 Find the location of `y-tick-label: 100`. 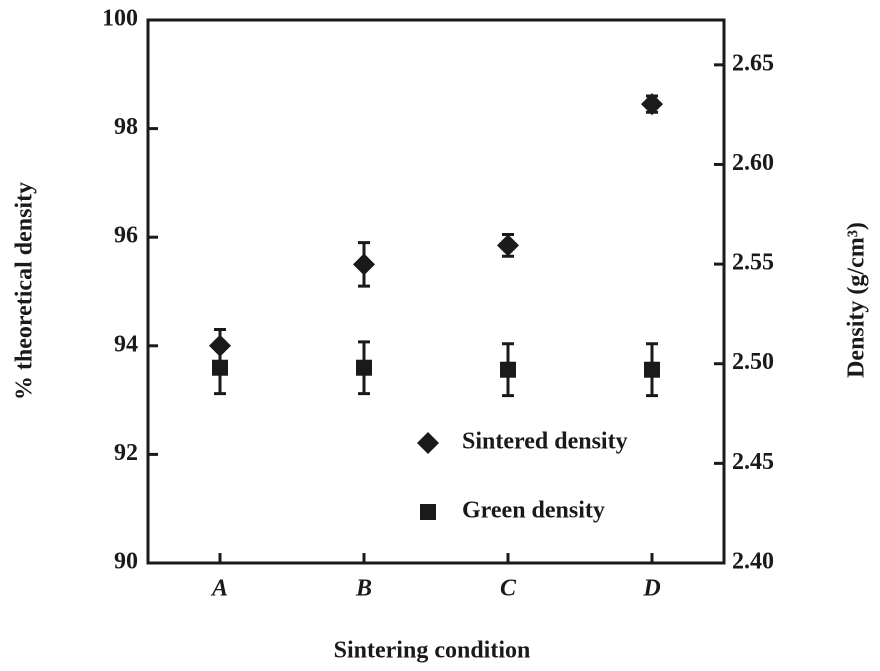

y-tick-label: 100 is located at coordinates (120, 19).